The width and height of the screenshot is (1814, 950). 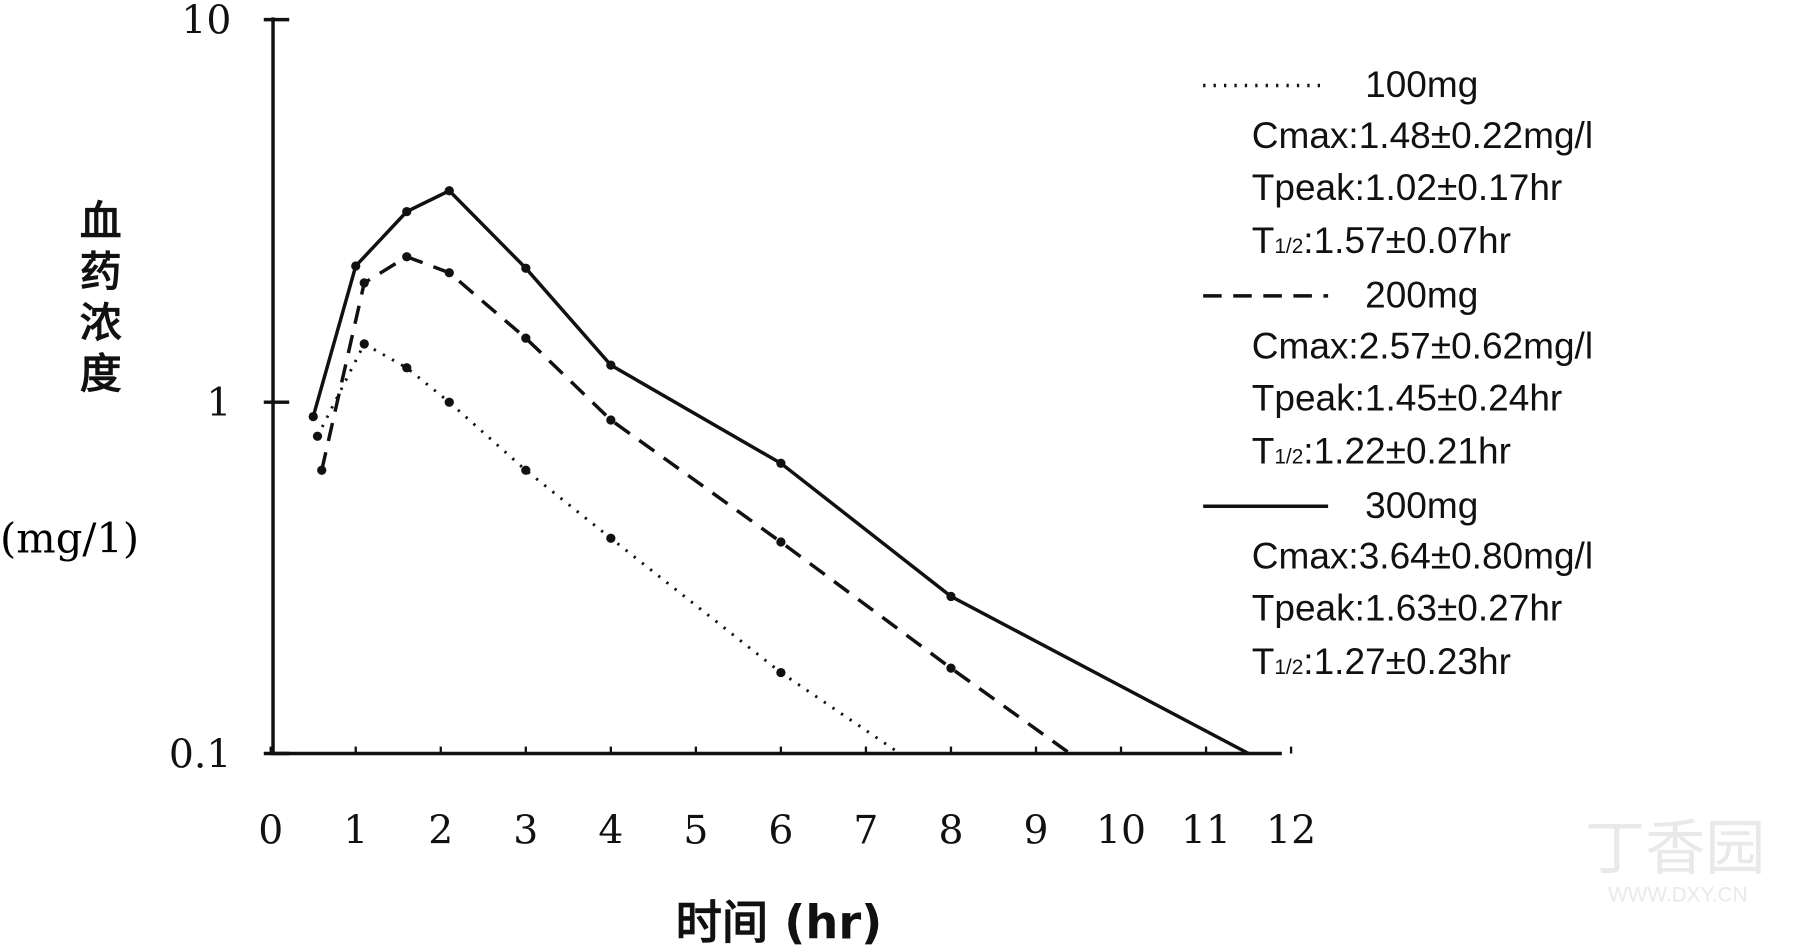 What do you see at coordinates (97, 300) in the screenshot?
I see `y-axis-label: 血药浓度` at bounding box center [97, 300].